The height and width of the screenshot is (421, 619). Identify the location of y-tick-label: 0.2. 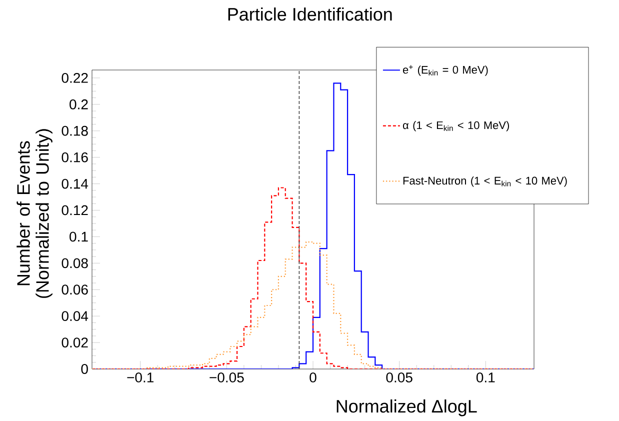
(79, 104).